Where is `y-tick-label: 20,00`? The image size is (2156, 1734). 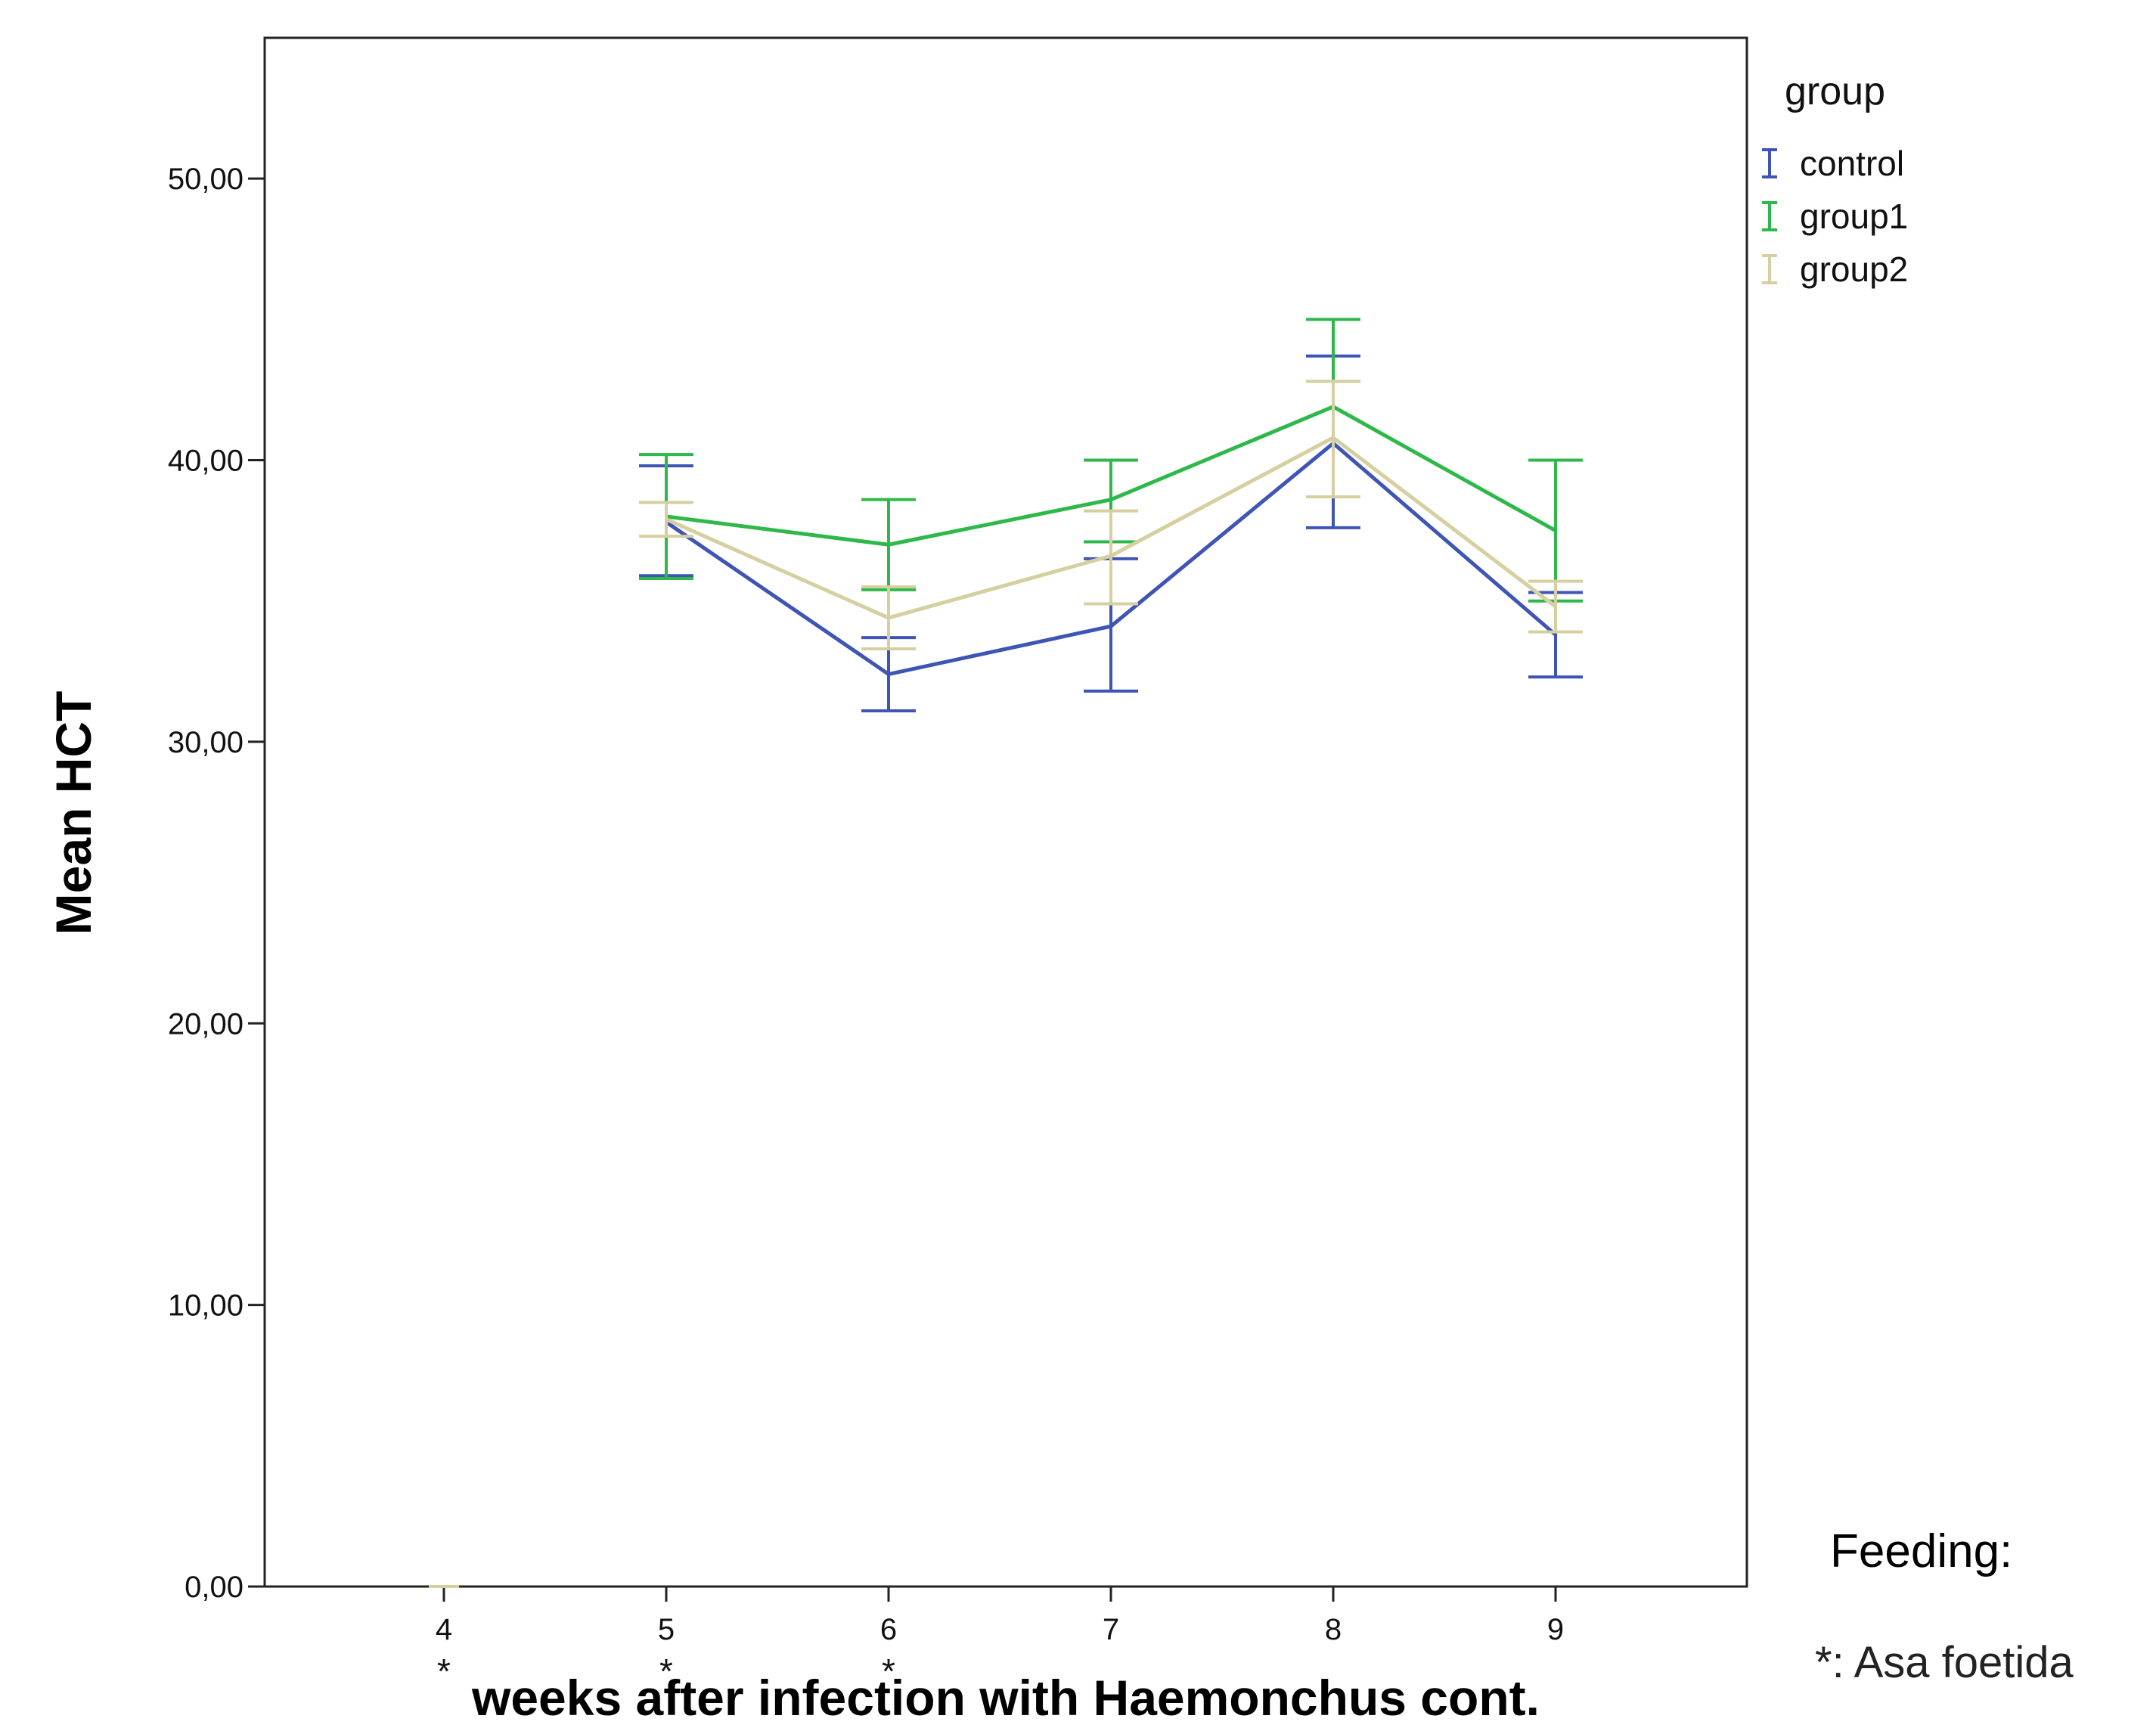 y-tick-label: 20,00 is located at coordinates (206, 1024).